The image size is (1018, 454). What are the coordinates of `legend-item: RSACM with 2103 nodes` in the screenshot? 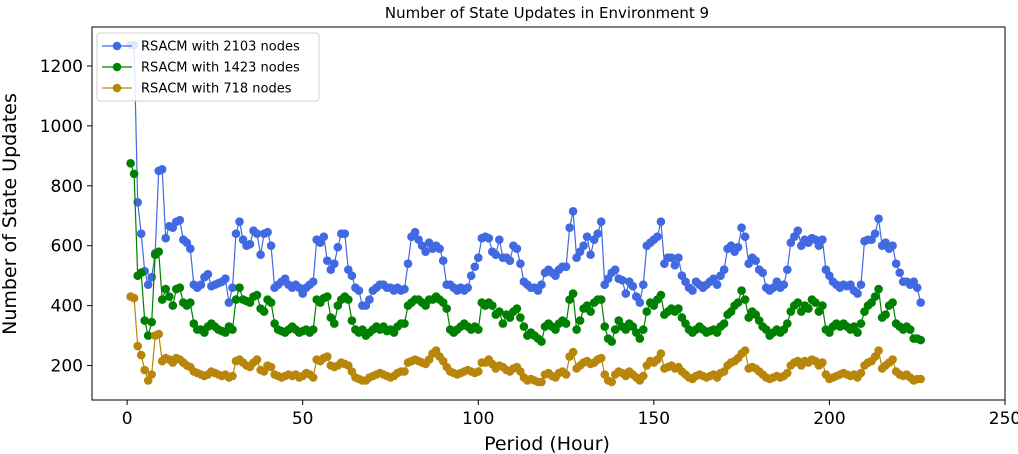 It's located at (201, 47).